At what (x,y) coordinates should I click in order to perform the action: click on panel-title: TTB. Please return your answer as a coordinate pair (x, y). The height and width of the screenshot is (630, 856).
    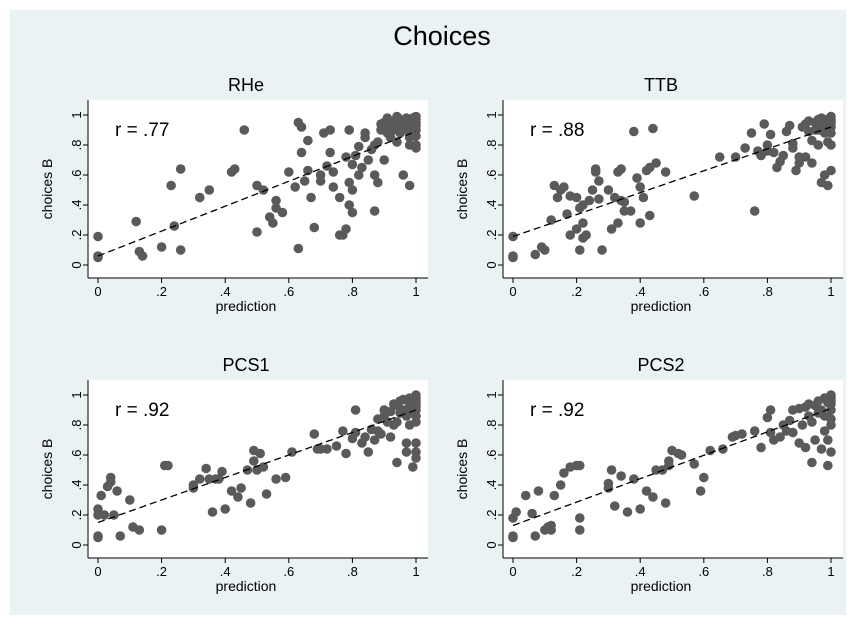
    Looking at the image, I should click on (661, 85).